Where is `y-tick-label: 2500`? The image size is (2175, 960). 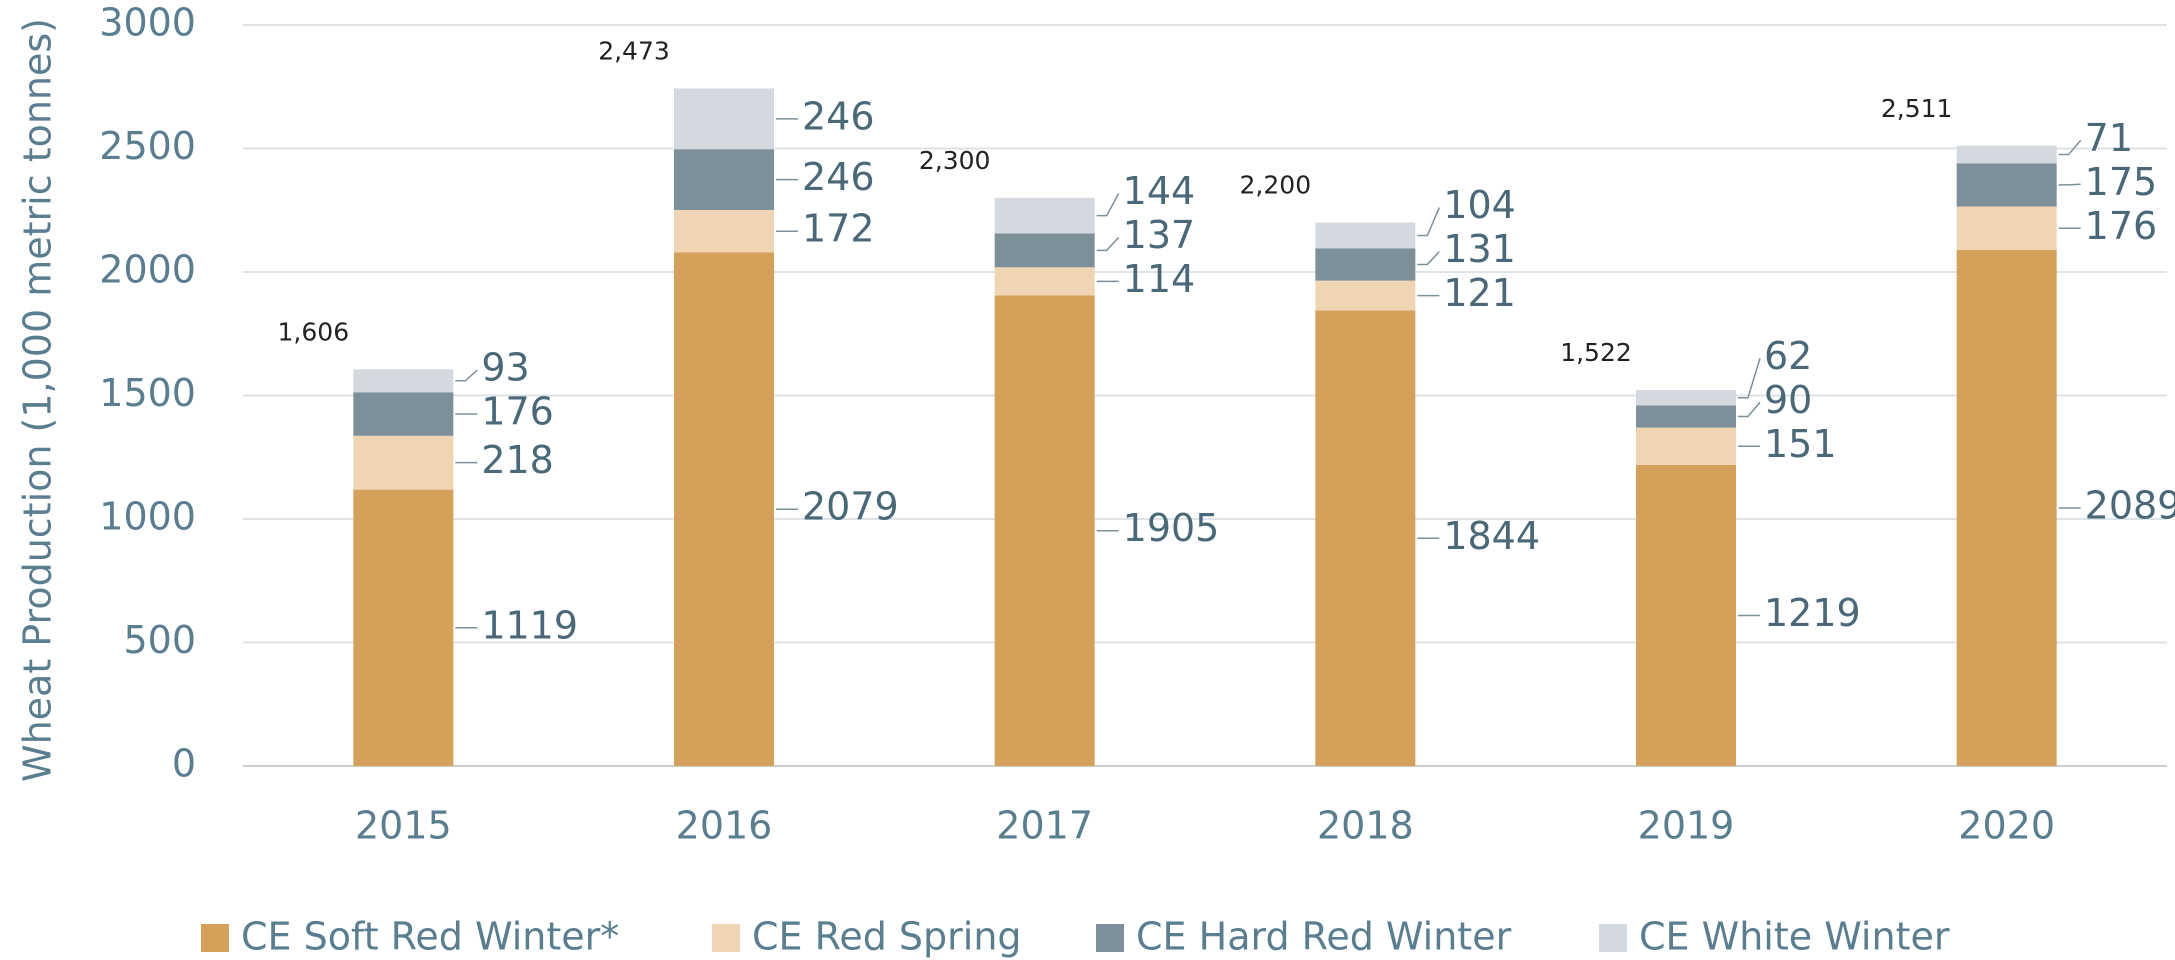 y-tick-label: 2500 is located at coordinates (147, 146).